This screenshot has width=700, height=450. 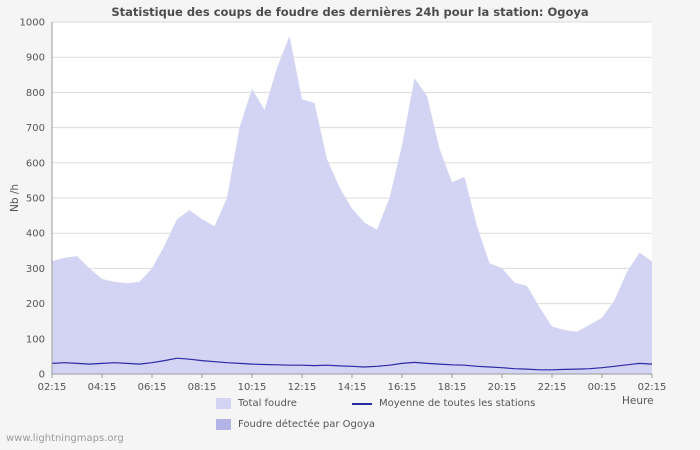 I want to click on svg-text: 0, so click(x=42, y=375).